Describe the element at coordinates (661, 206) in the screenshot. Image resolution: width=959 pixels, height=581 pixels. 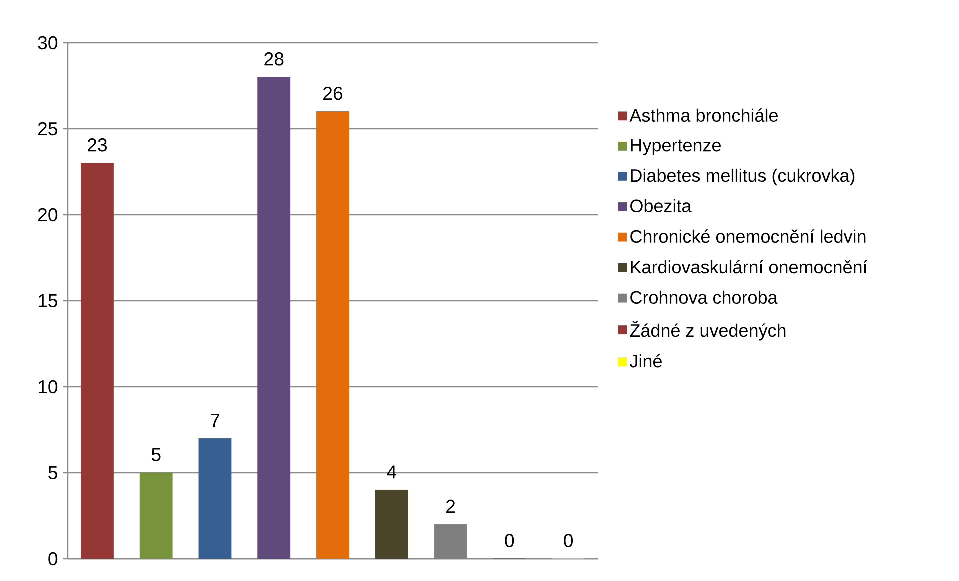
I see `legend-label: Obezita` at that location.